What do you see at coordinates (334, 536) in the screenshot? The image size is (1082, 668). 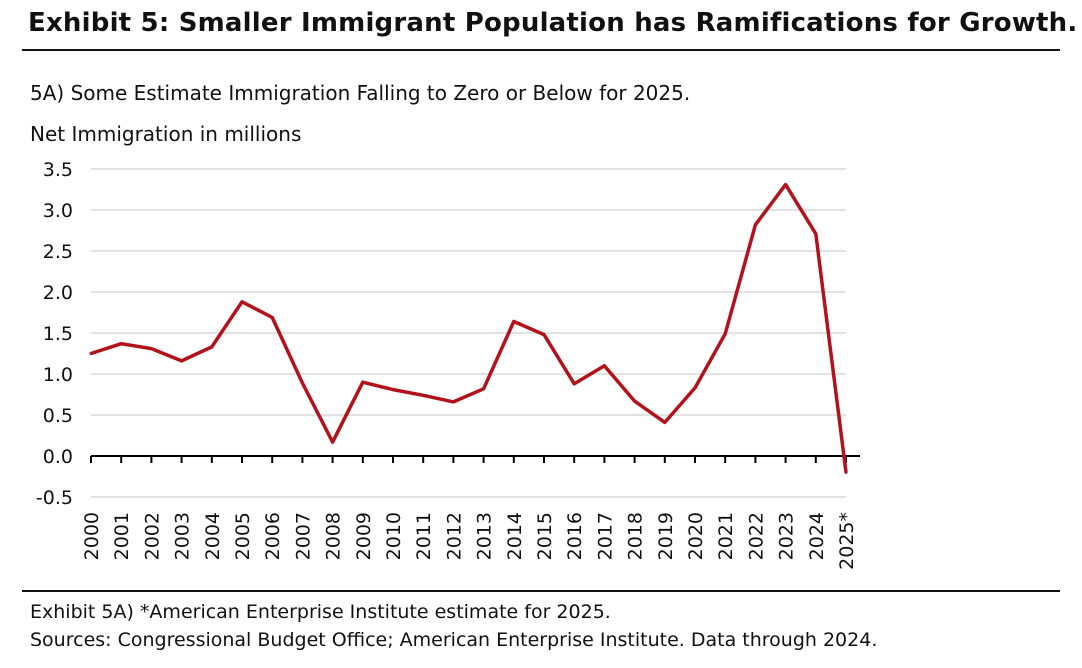 I see `x-tick-label: 2008` at bounding box center [334, 536].